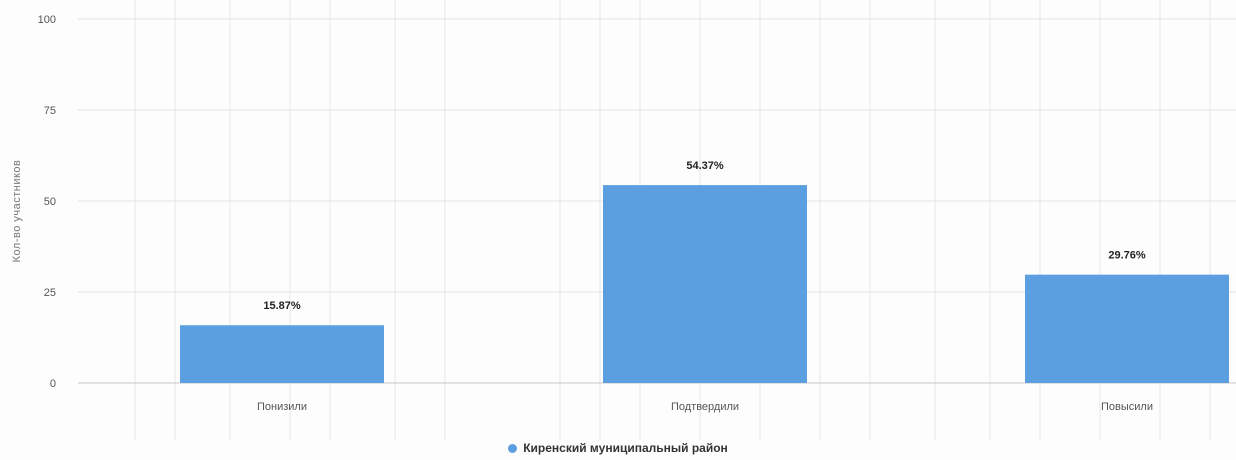 The height and width of the screenshot is (460, 1236). Describe the element at coordinates (625, 448) in the screenshot. I see `legend-label: Киренский муниципальный район` at that location.